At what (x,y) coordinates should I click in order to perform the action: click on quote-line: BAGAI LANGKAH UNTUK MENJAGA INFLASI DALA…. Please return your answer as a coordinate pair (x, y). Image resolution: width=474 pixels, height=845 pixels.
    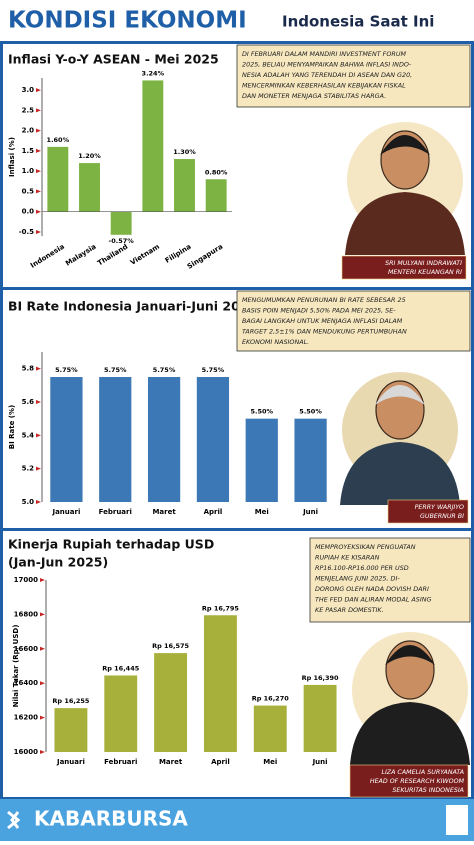
    Looking at the image, I should click on (322, 321).